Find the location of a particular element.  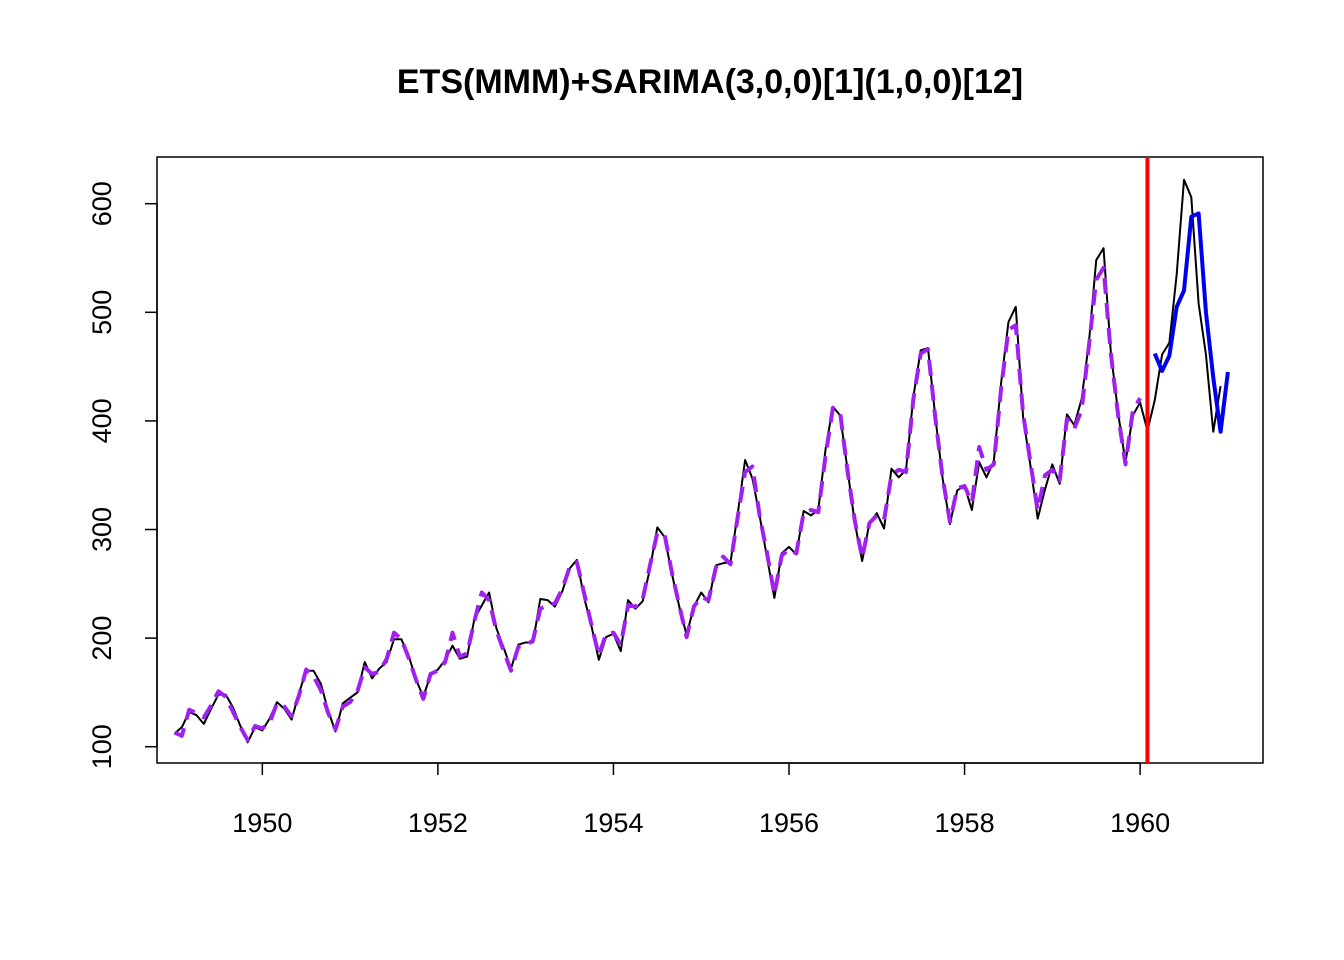

chart-title: ETS(MMM)+SARIMA(3,0,0)[1](1,0,0)[12] is located at coordinates (710, 82).